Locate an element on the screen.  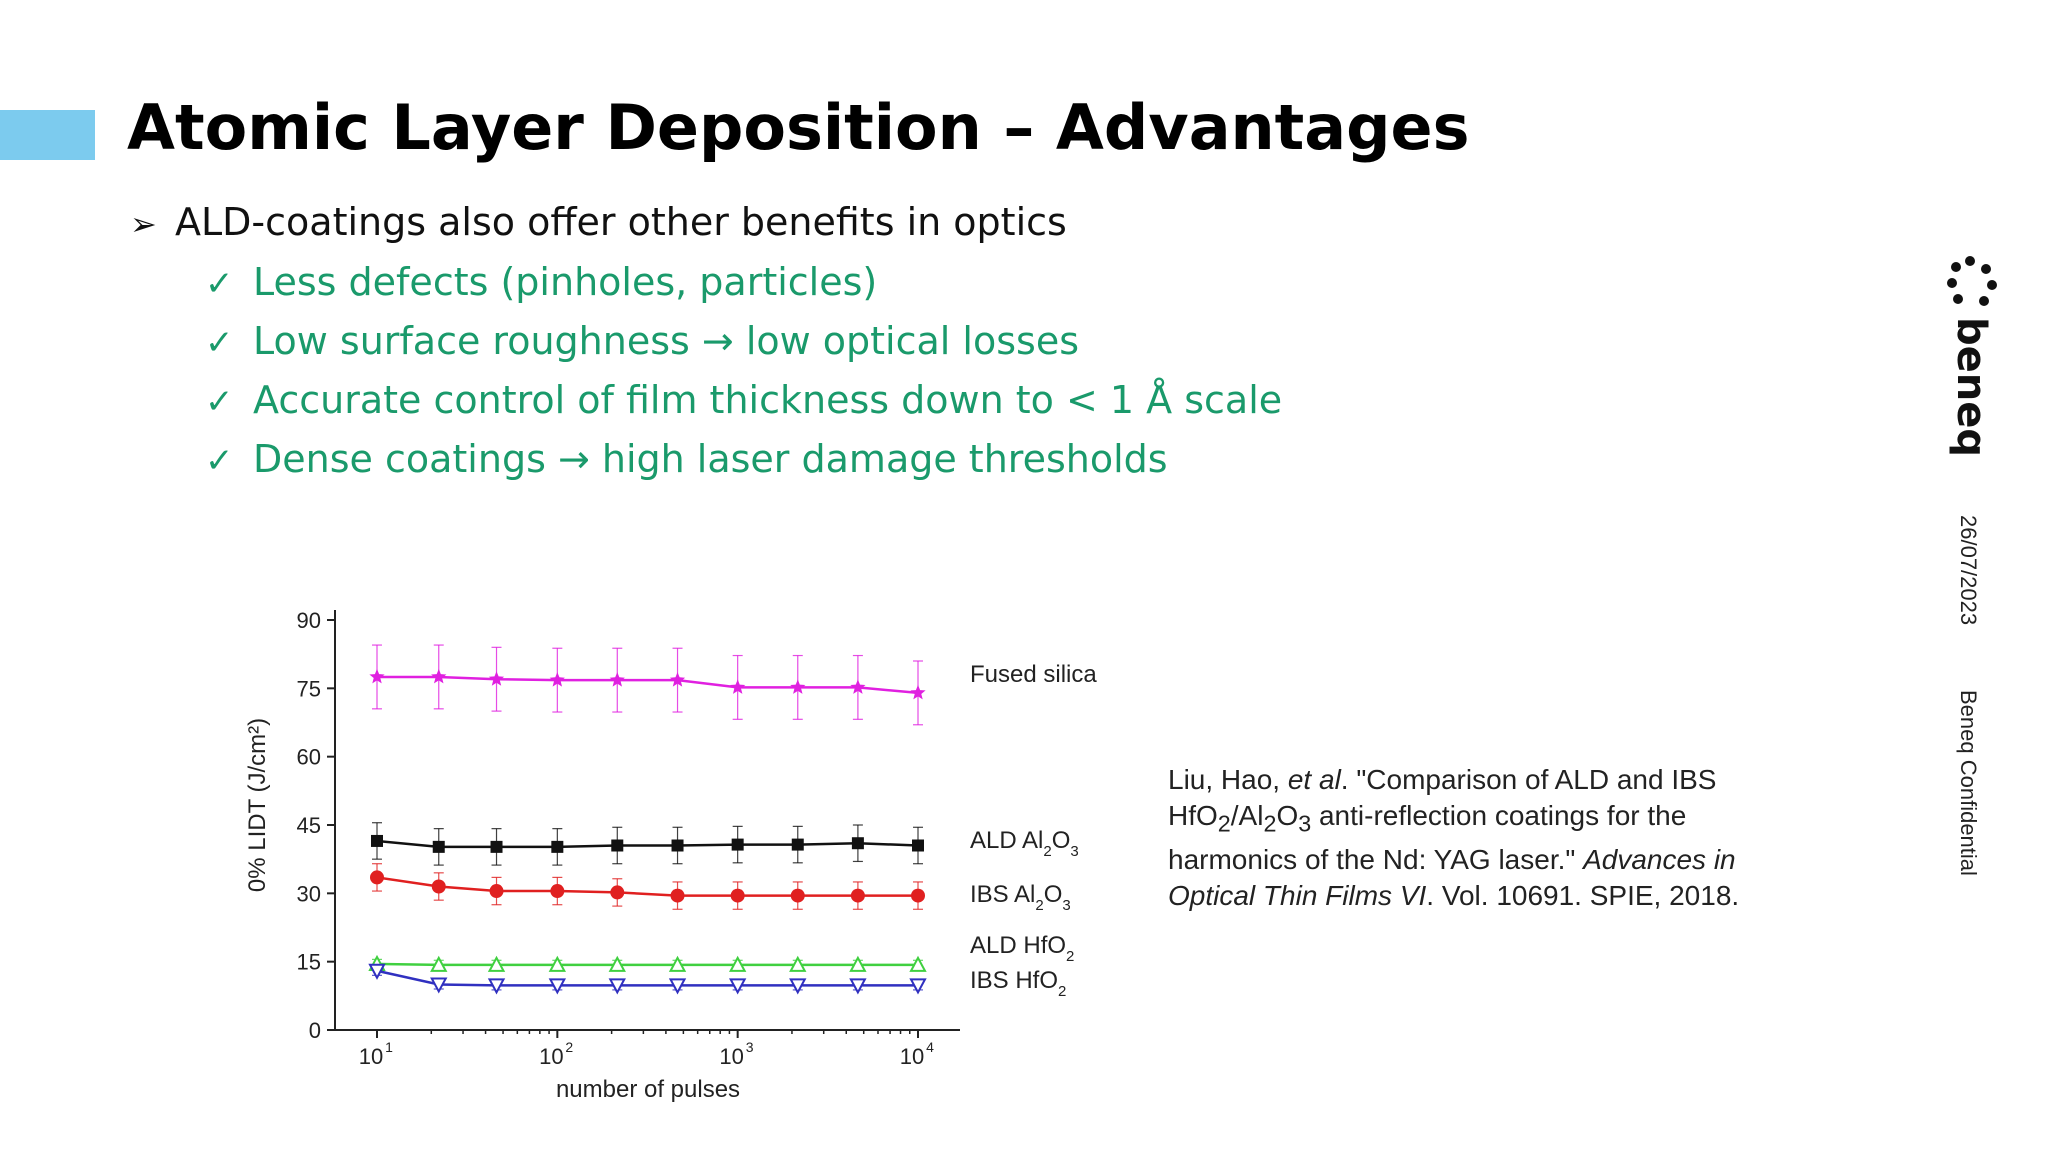
slide-date: 26/07/2023 is located at coordinates (1968, 570).